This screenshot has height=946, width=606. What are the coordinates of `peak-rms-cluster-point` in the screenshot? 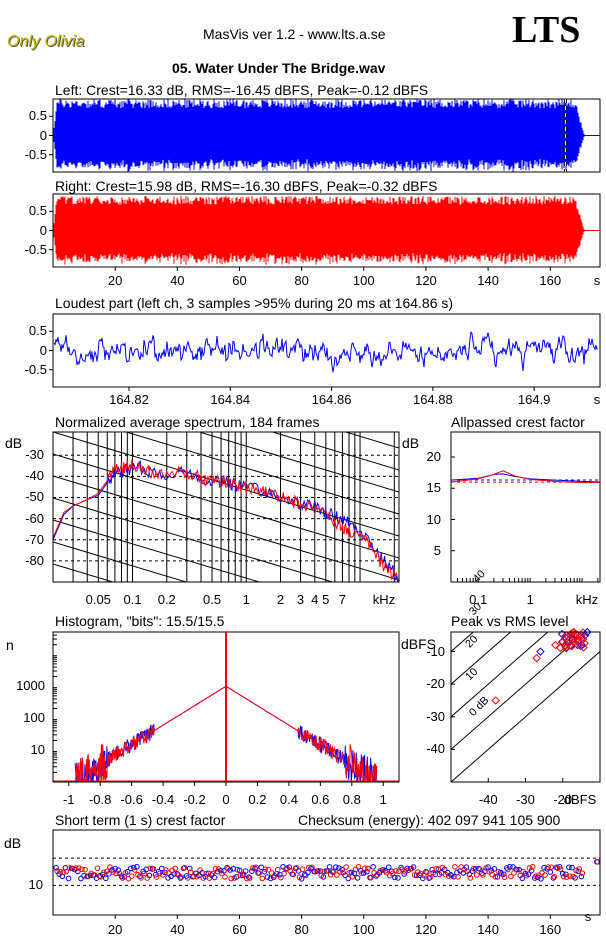 It's located at (562, 642).